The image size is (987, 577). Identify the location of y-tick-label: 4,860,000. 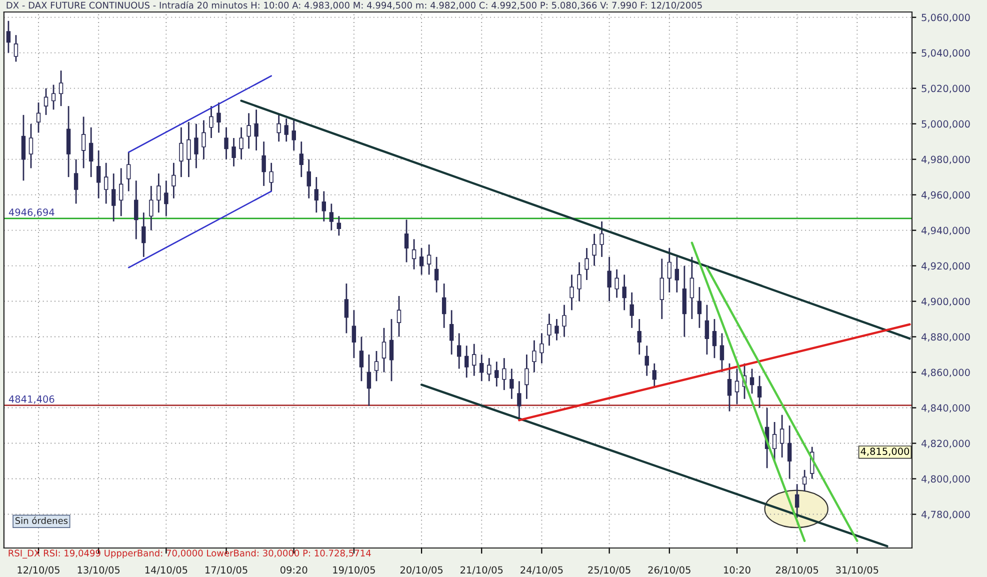
(945, 373).